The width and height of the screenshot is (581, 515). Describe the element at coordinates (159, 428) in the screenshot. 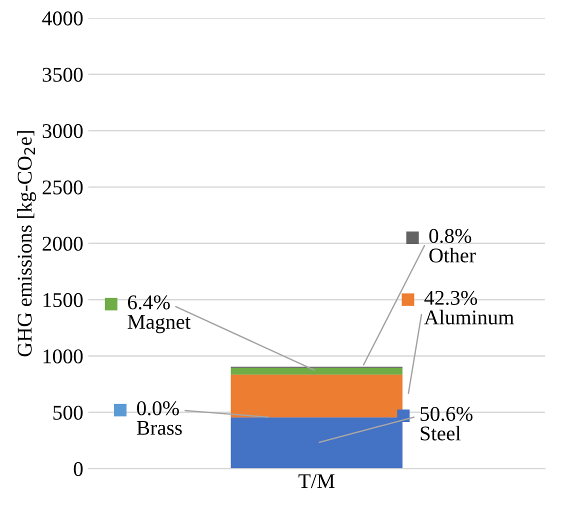

I see `legend-label: Brass` at that location.